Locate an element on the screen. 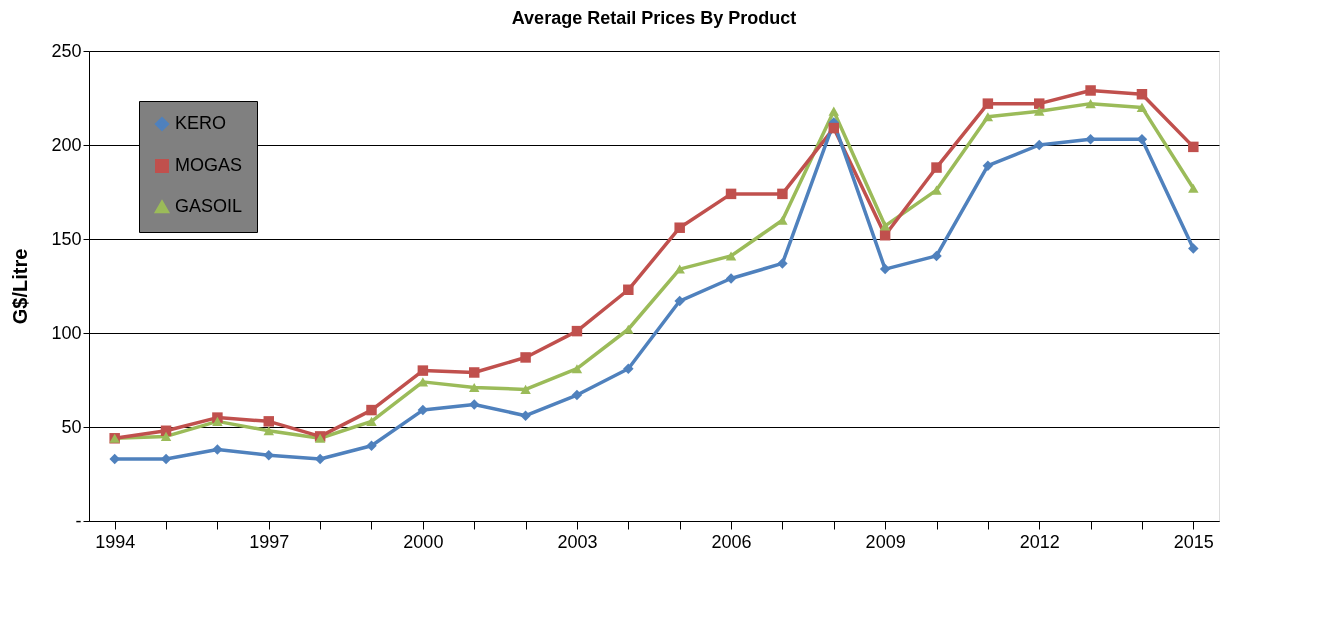 The image size is (1323, 630). x-tick-label: 2000 is located at coordinates (423, 541).